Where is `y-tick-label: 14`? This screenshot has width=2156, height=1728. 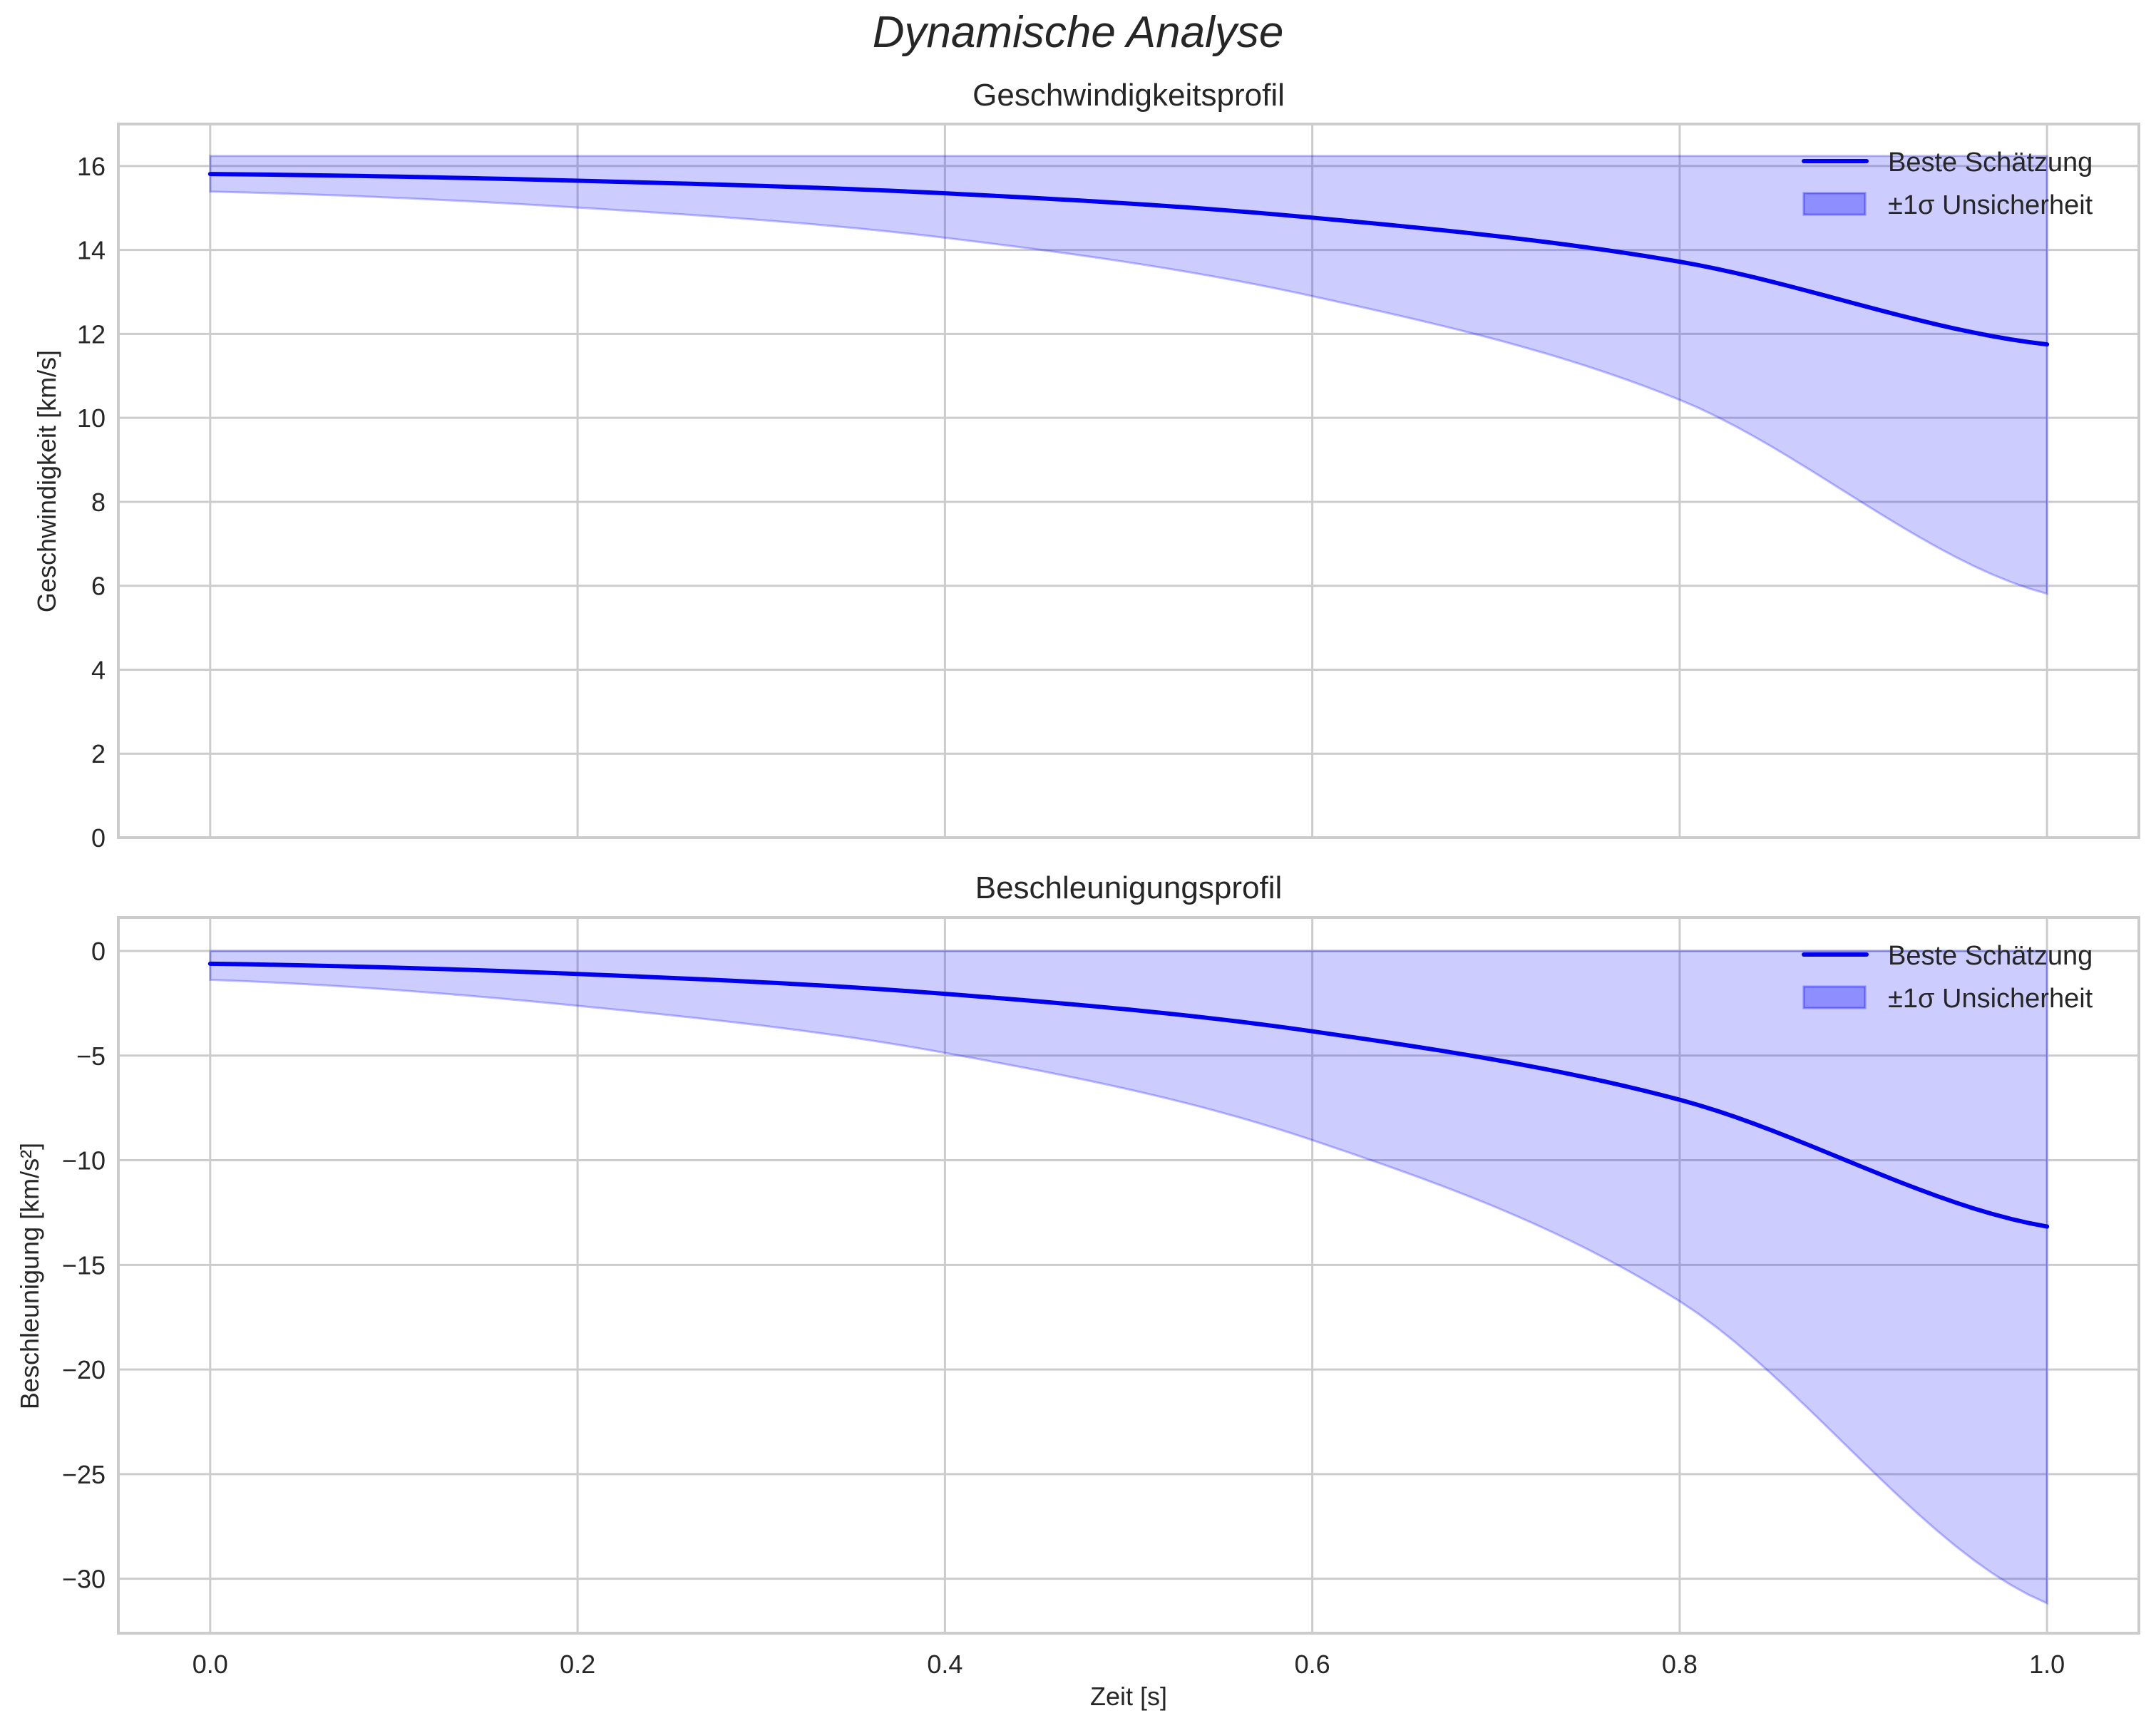
y-tick-label: 14 is located at coordinates (91, 250).